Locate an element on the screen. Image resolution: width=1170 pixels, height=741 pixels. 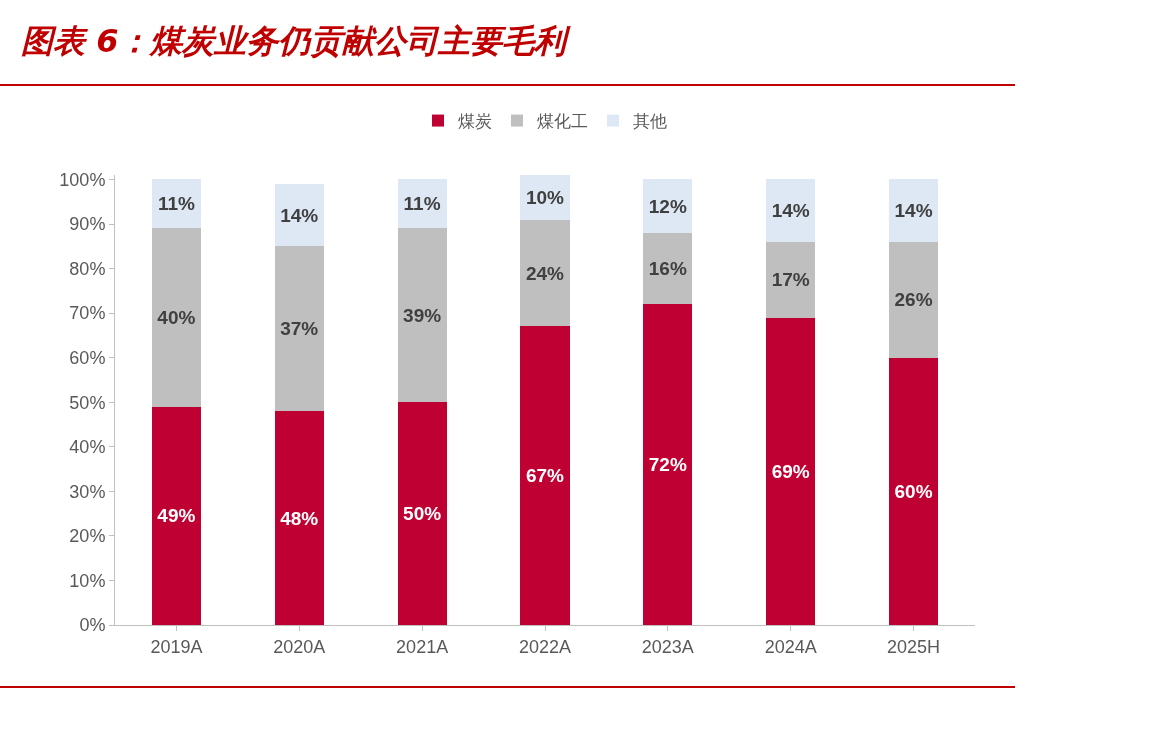
data-label: 39% is located at coordinates (422, 315).